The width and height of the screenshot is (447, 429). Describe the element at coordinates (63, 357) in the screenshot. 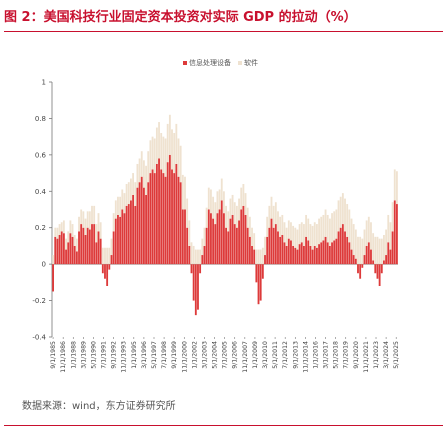

I see `x-tick-label: 11/1/1986` at that location.